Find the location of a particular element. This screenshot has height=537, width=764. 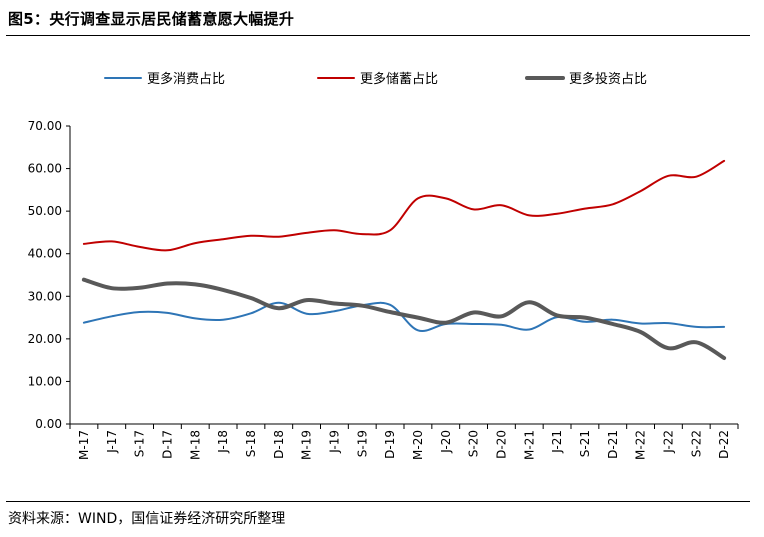

source-note: 资料来源：WIND，国信证券经济研究所整理 is located at coordinates (147, 519).